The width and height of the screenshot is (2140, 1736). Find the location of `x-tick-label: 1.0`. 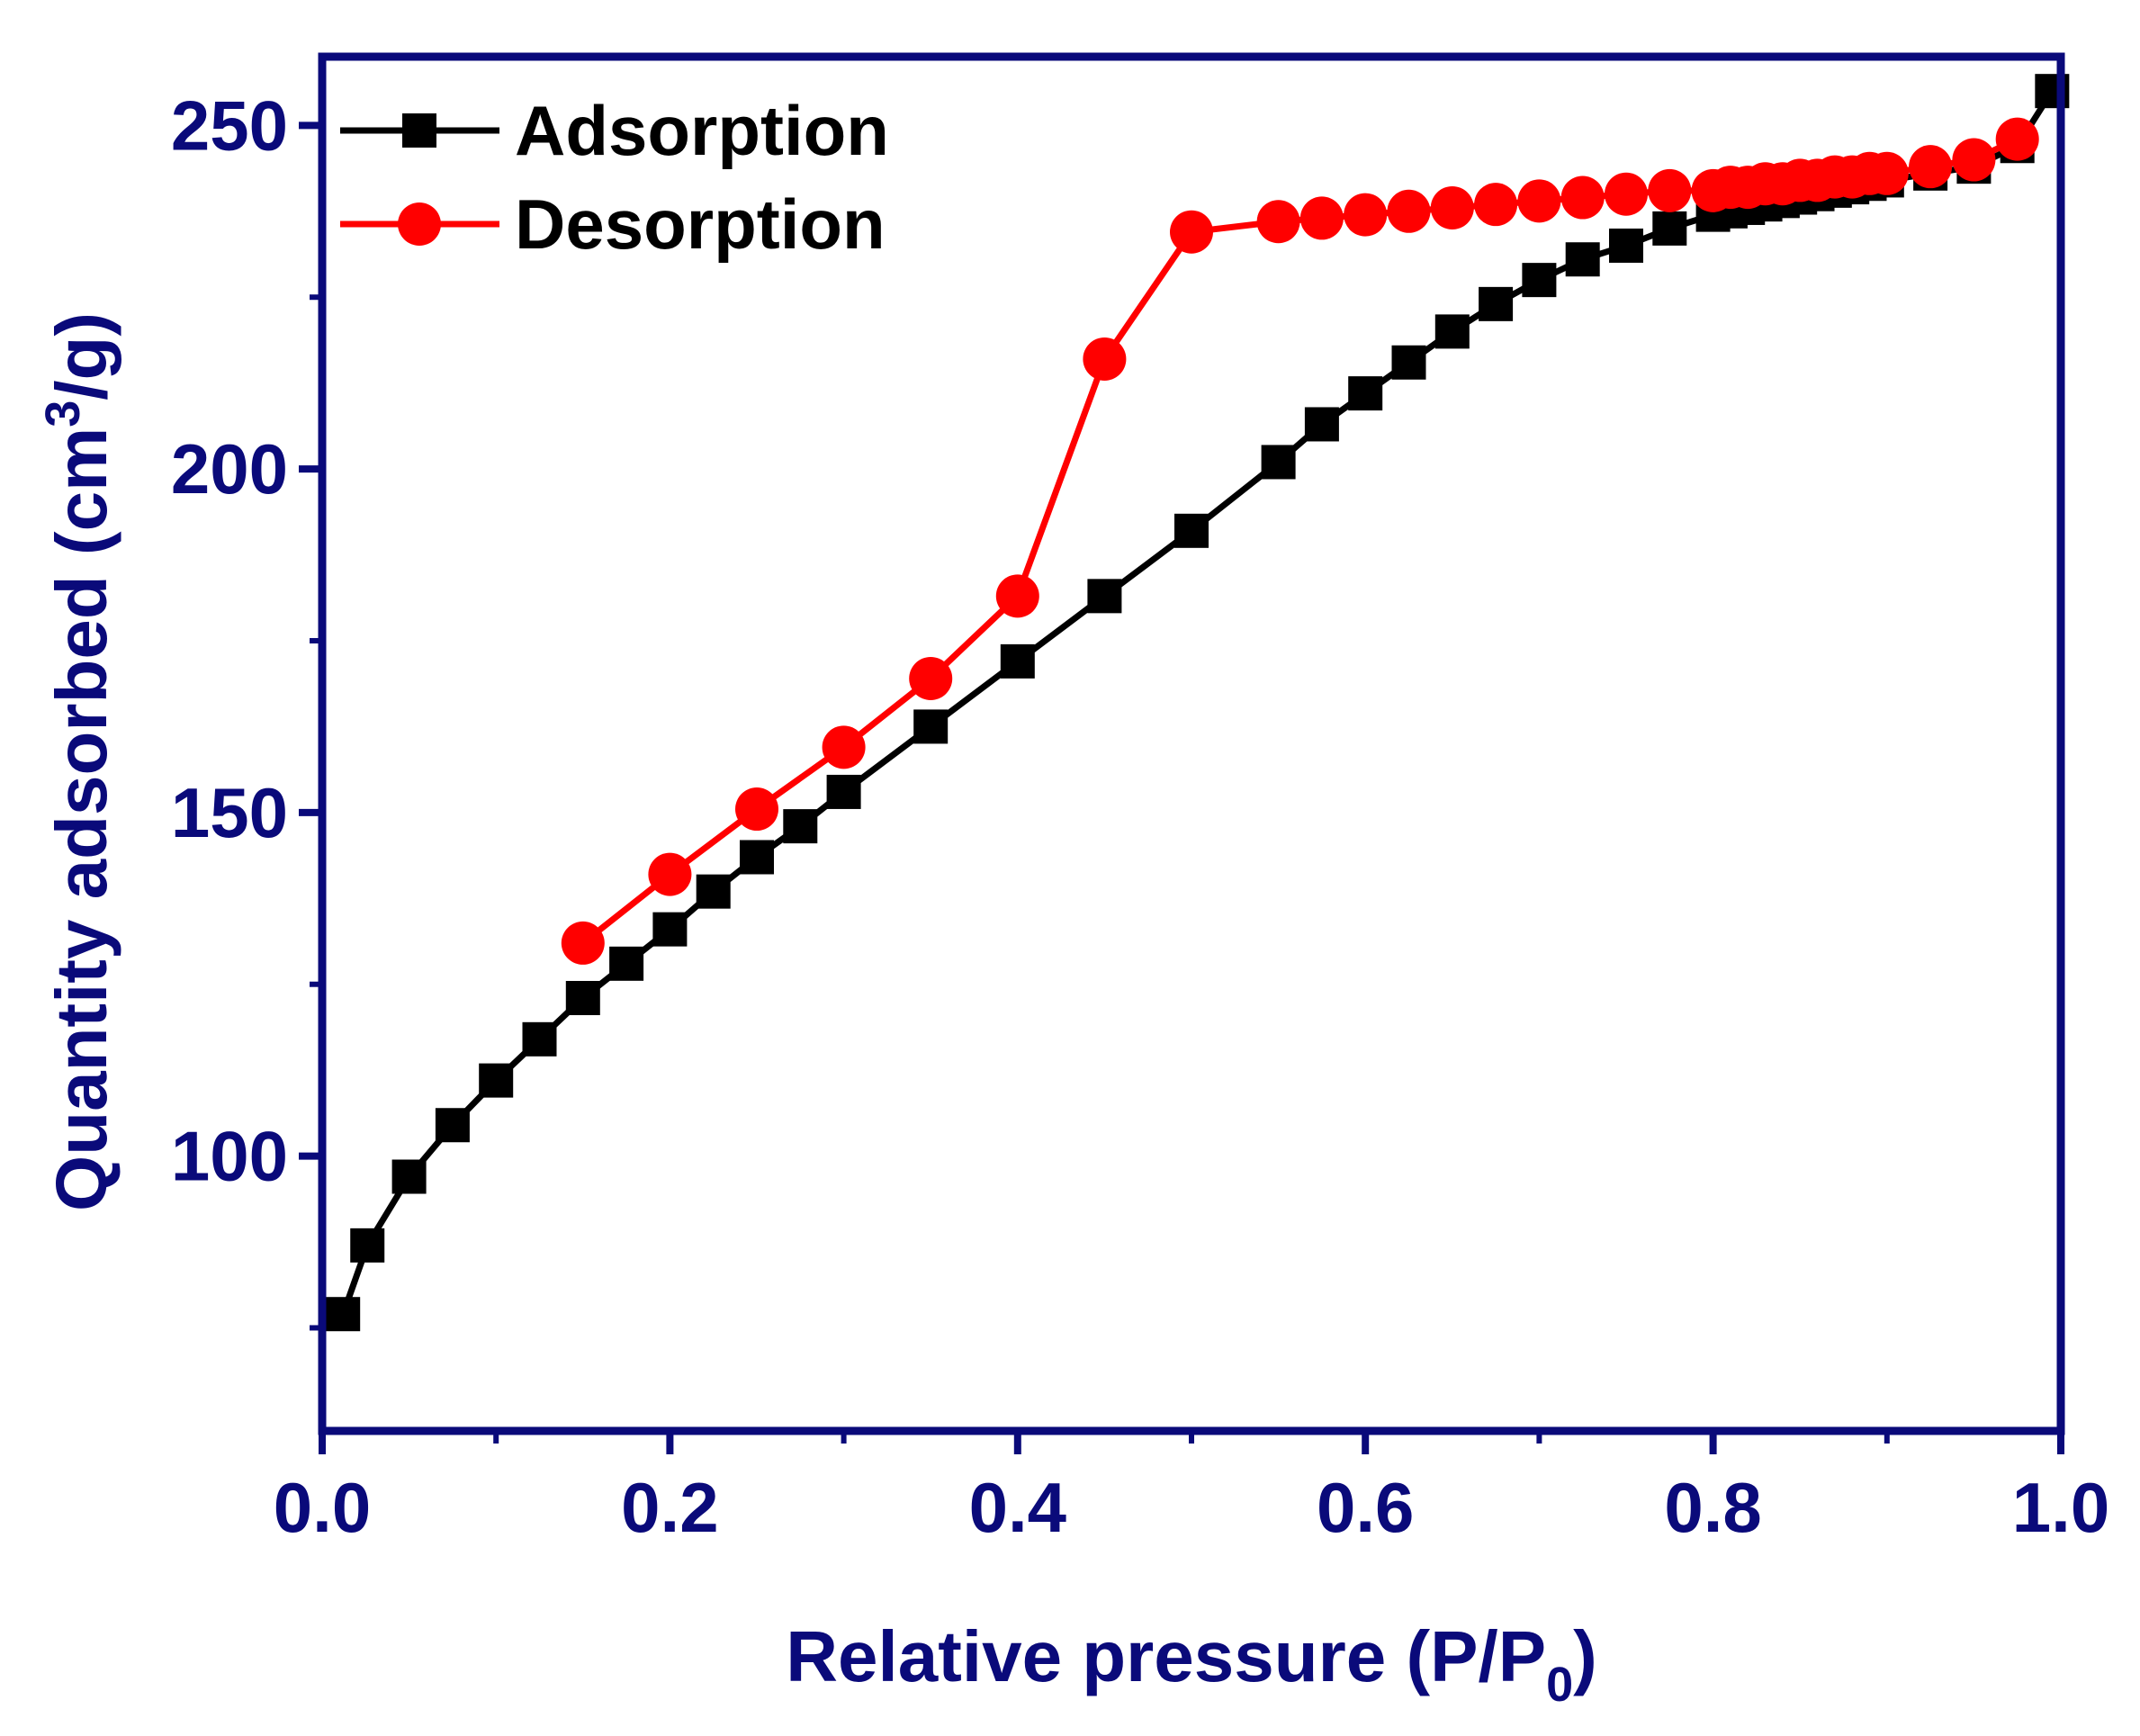

x-tick-label: 1.0 is located at coordinates (2060, 1507).